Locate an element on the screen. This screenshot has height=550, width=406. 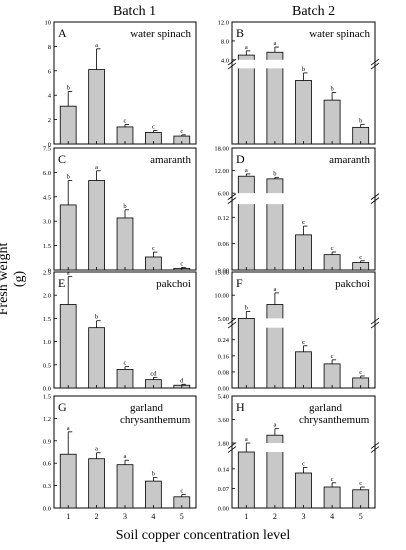
panel-g-letter: G is located at coordinates (62, 407).